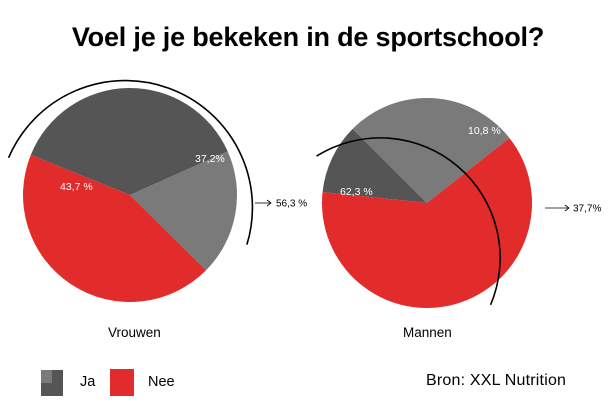 The image size is (616, 411). I want to click on pie-1-bracket-arrowhead, so click(567, 208).